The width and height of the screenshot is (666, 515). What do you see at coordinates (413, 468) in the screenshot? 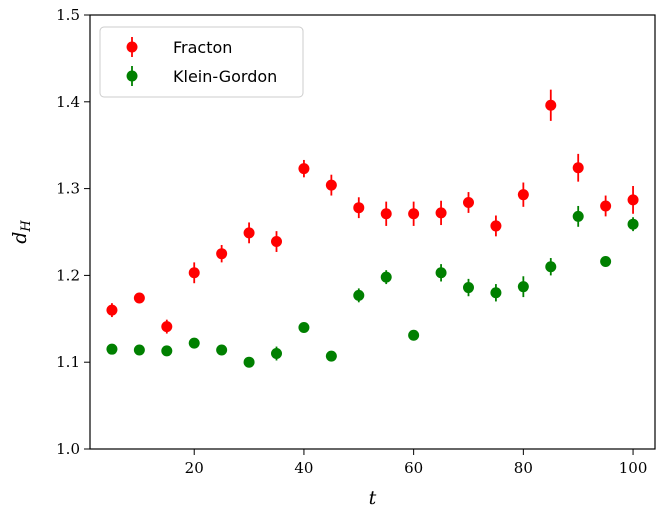
I see `x-tick-label: 60` at bounding box center [413, 468].